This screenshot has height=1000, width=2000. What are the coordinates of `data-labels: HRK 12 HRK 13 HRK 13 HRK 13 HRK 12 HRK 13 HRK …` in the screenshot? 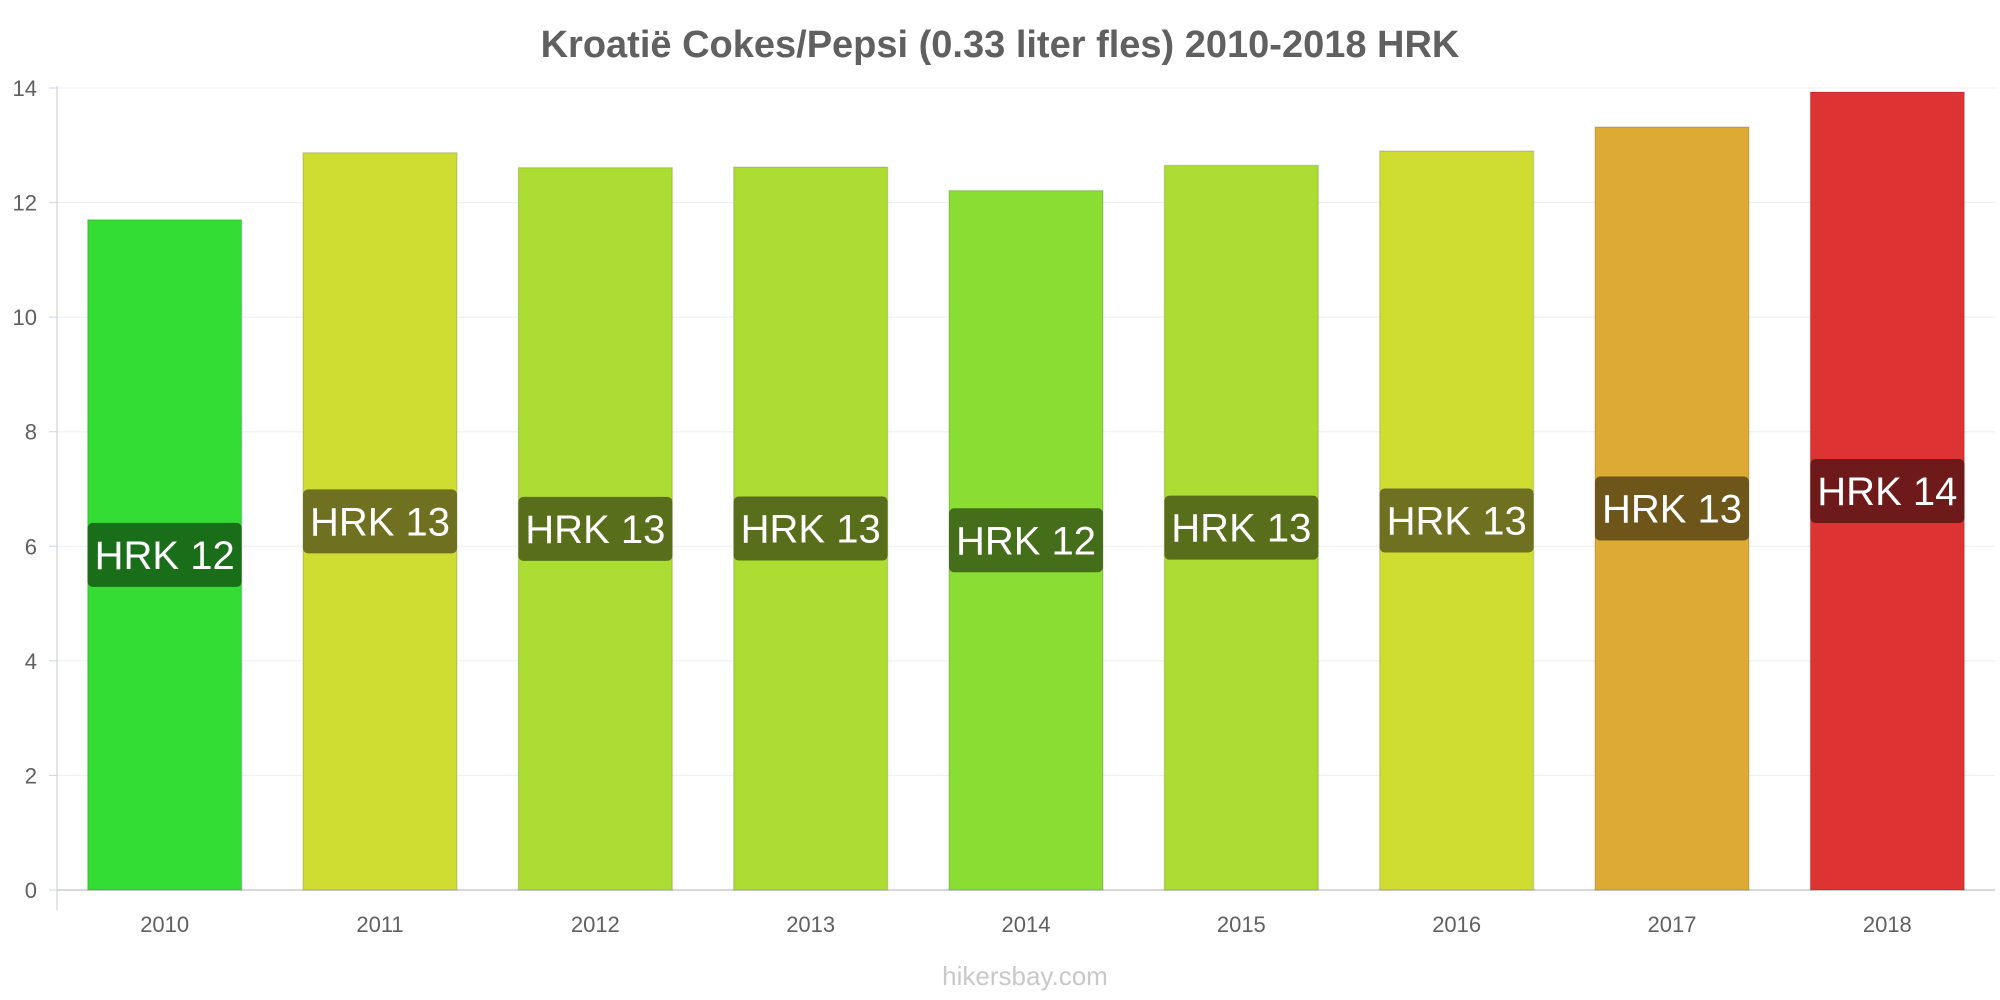 It's located at (1026, 523).